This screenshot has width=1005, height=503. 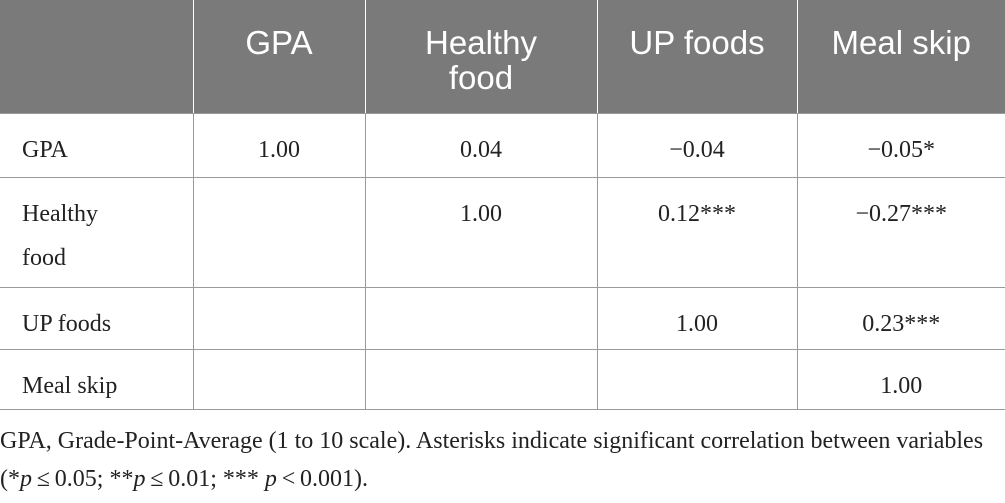 I want to click on cell-up-foods-meal-skip: 0.23***, so click(x=901, y=318).